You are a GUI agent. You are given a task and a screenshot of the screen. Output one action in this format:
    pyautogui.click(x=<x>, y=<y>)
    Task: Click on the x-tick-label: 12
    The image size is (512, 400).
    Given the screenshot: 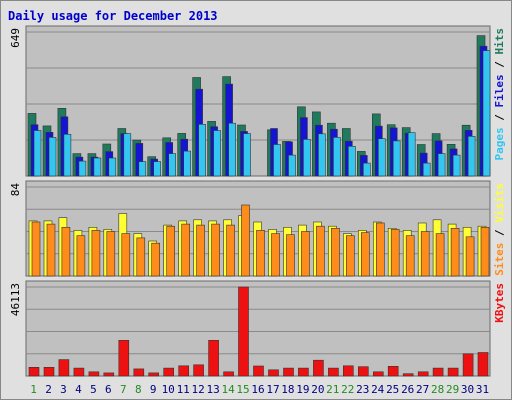 What is the action you would take?
    pyautogui.click(x=197, y=389)
    